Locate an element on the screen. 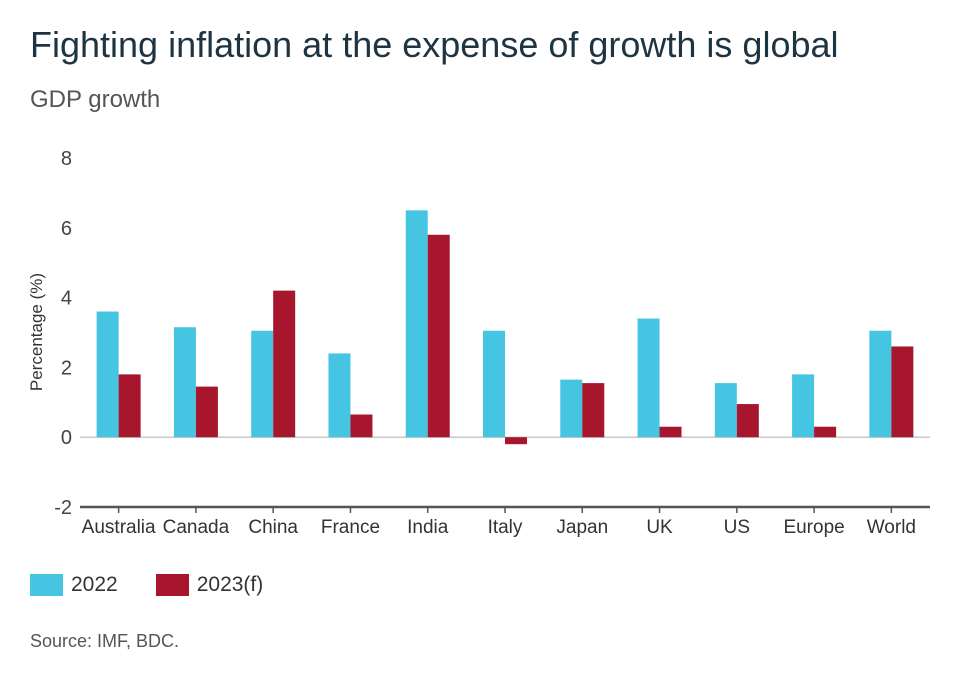 This screenshot has width=960, height=687. x-tick-label: UK is located at coordinates (659, 527).